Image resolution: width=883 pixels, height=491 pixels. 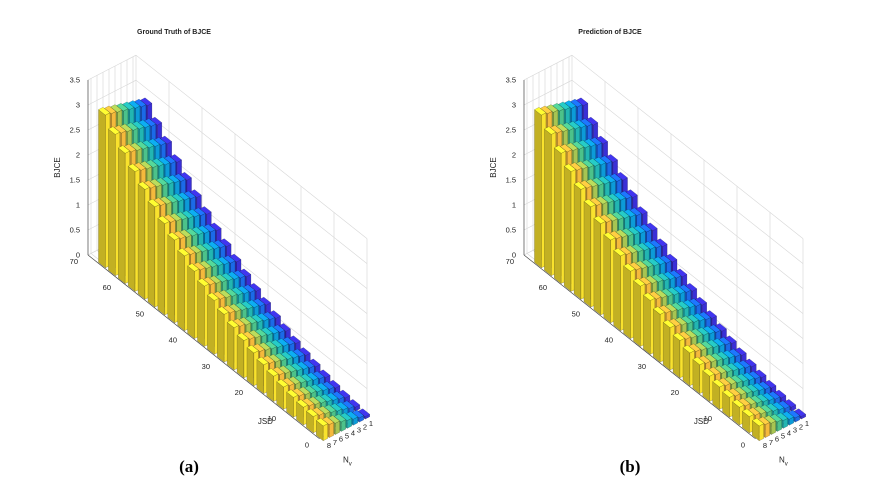 What do you see at coordinates (761, 432) in the screenshot?
I see `bar-front-face` at bounding box center [761, 432].